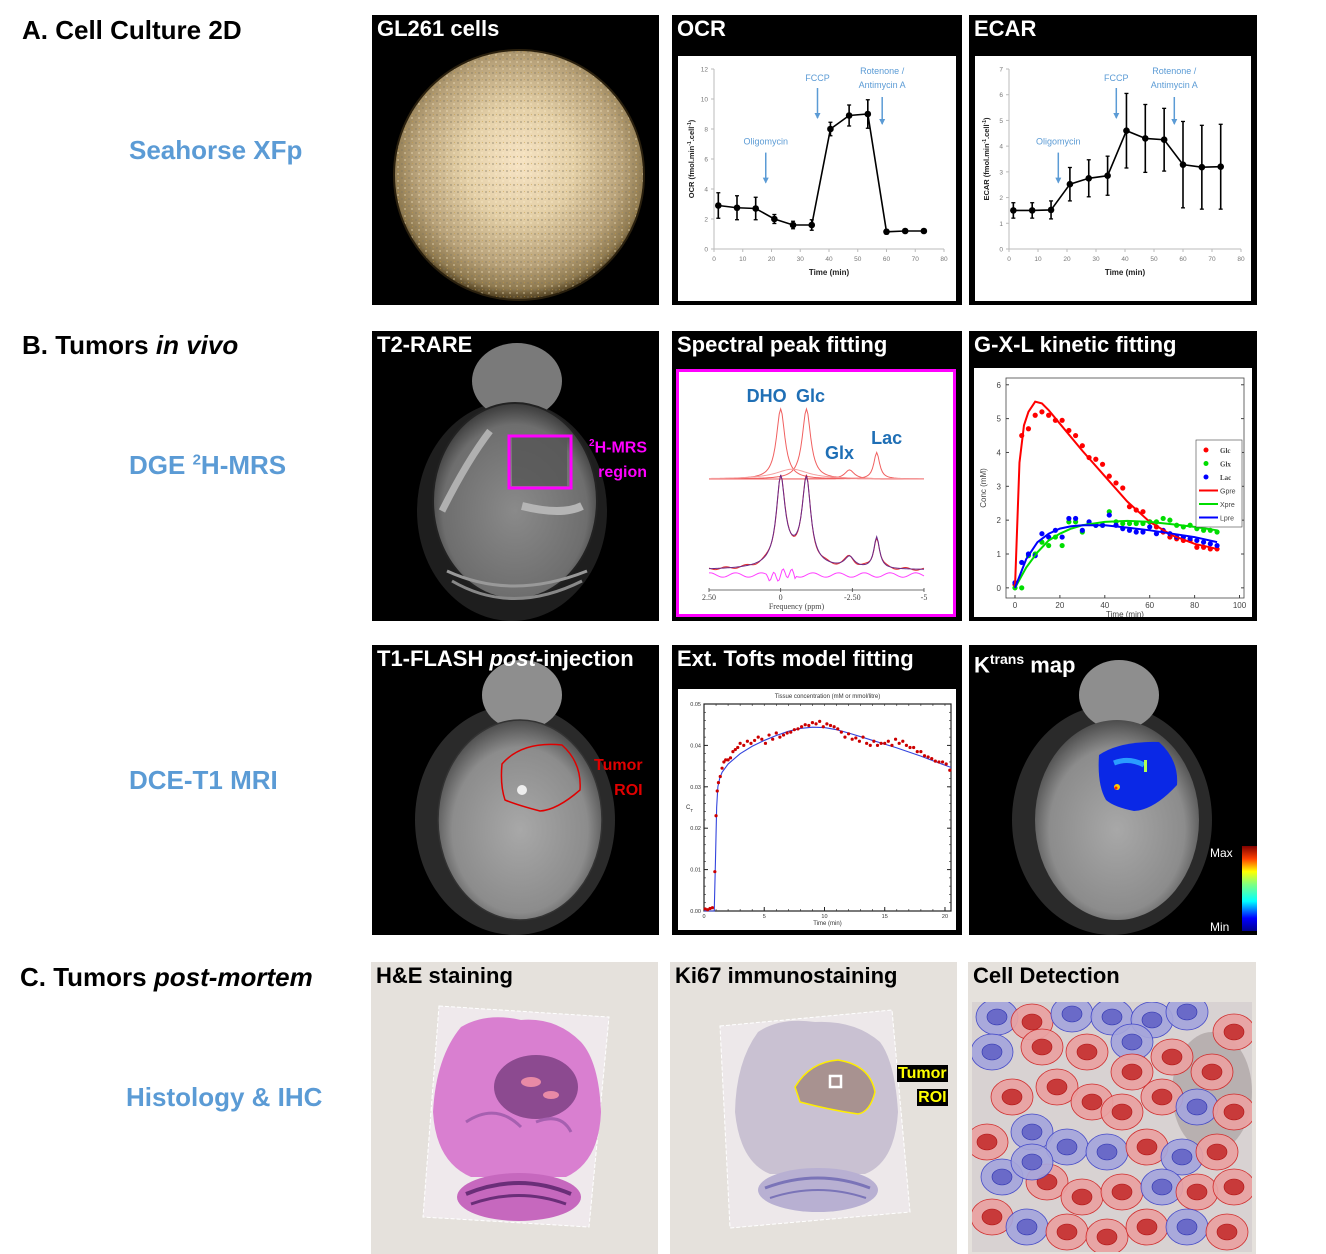  What do you see at coordinates (922, 1086) in the screenshot?
I see `ki67-roi-label: Tumor ROI` at bounding box center [922, 1086].